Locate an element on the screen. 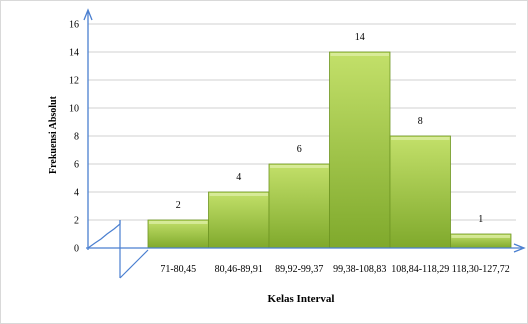 This screenshot has height=324, width=528. y-tick-label: 0 is located at coordinates (76, 249).